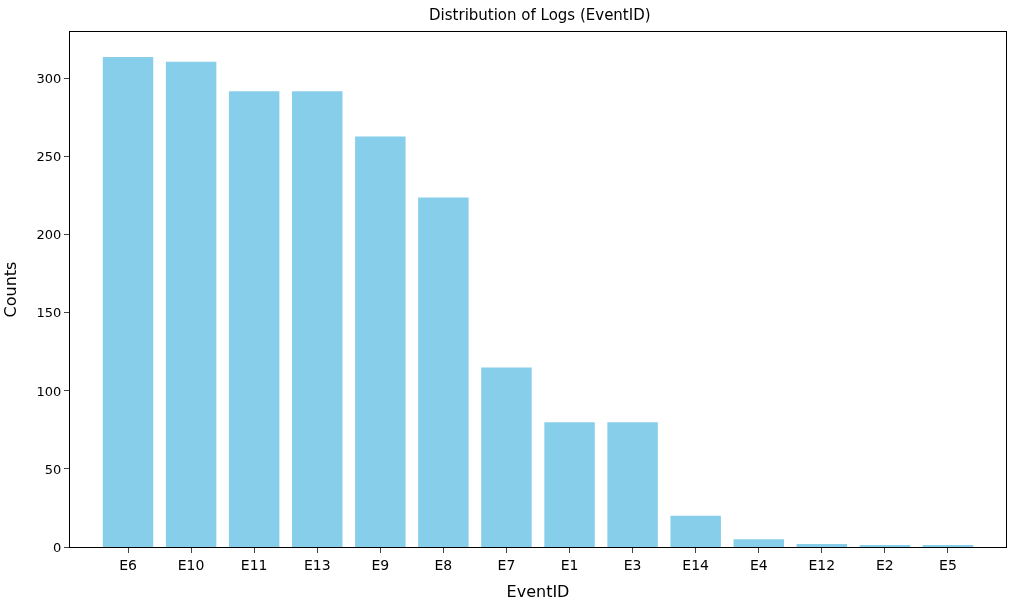  I want to click on x-tick-label: E3, so click(632, 564).